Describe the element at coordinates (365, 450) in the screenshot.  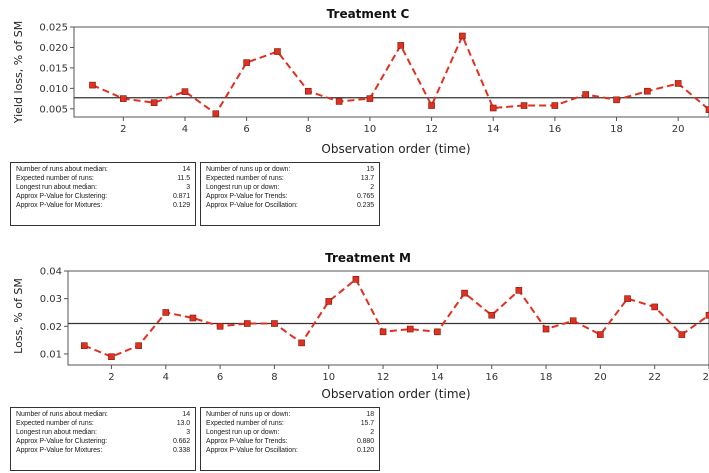
I see `stats-value: 0.120` at that location.